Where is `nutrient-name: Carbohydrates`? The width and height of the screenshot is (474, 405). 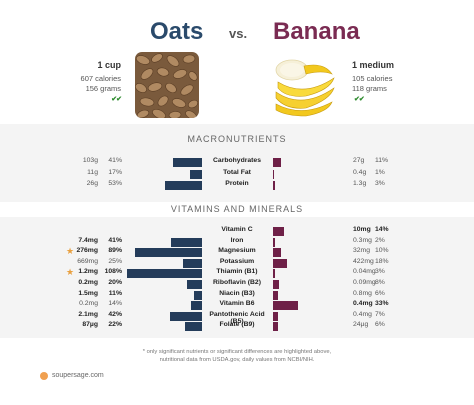
nutrient-name: Carbohydrates is located at coordinates (237, 160).